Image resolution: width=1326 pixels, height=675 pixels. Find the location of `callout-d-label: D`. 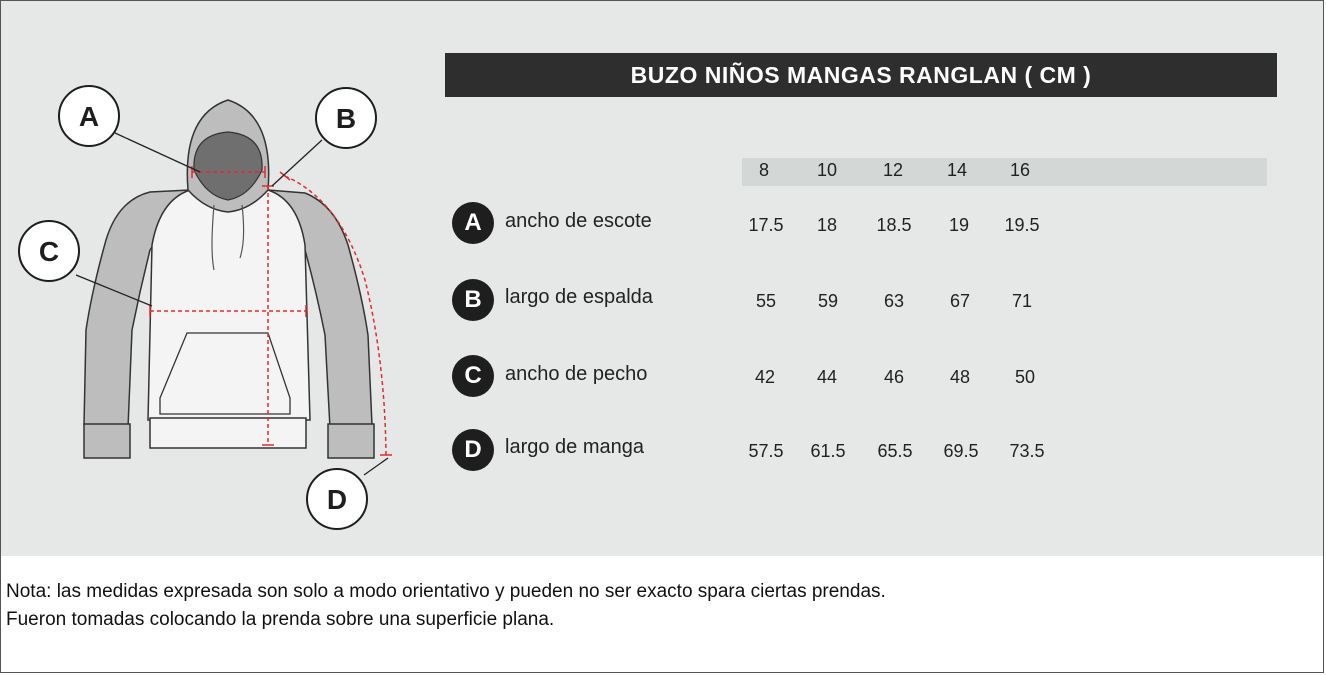

callout-d-label: D is located at coordinates (337, 499).